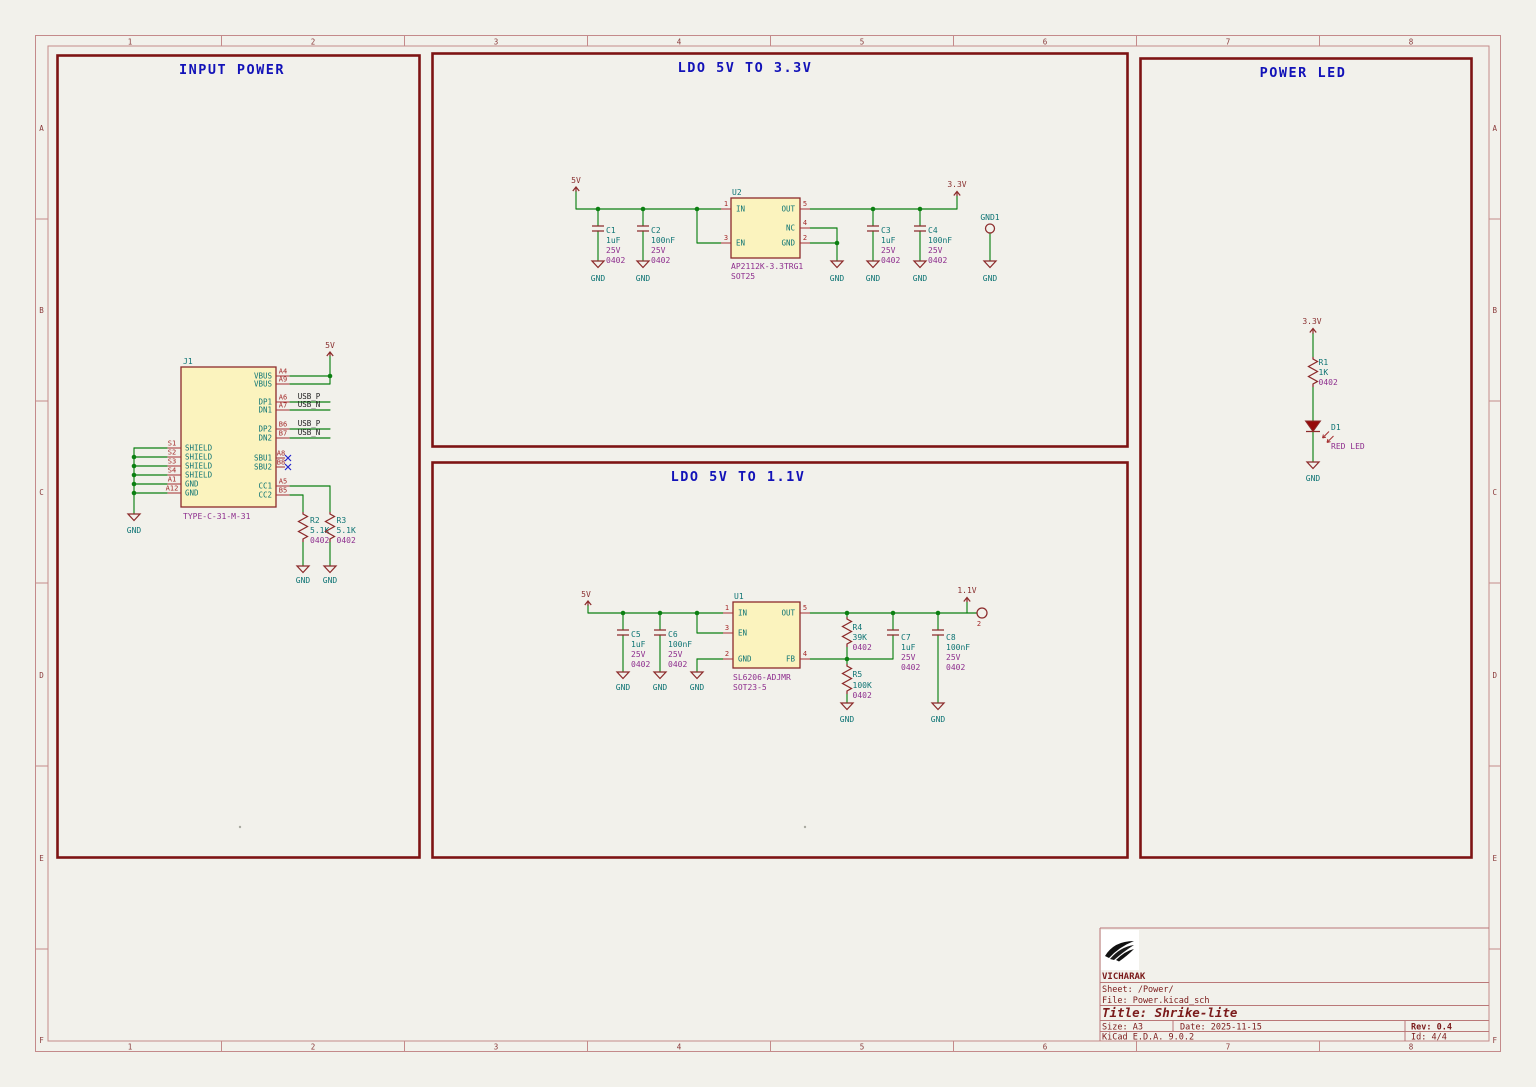 The width and height of the screenshot is (1536, 1087). I want to click on svg-text: S1, so click(172, 444).